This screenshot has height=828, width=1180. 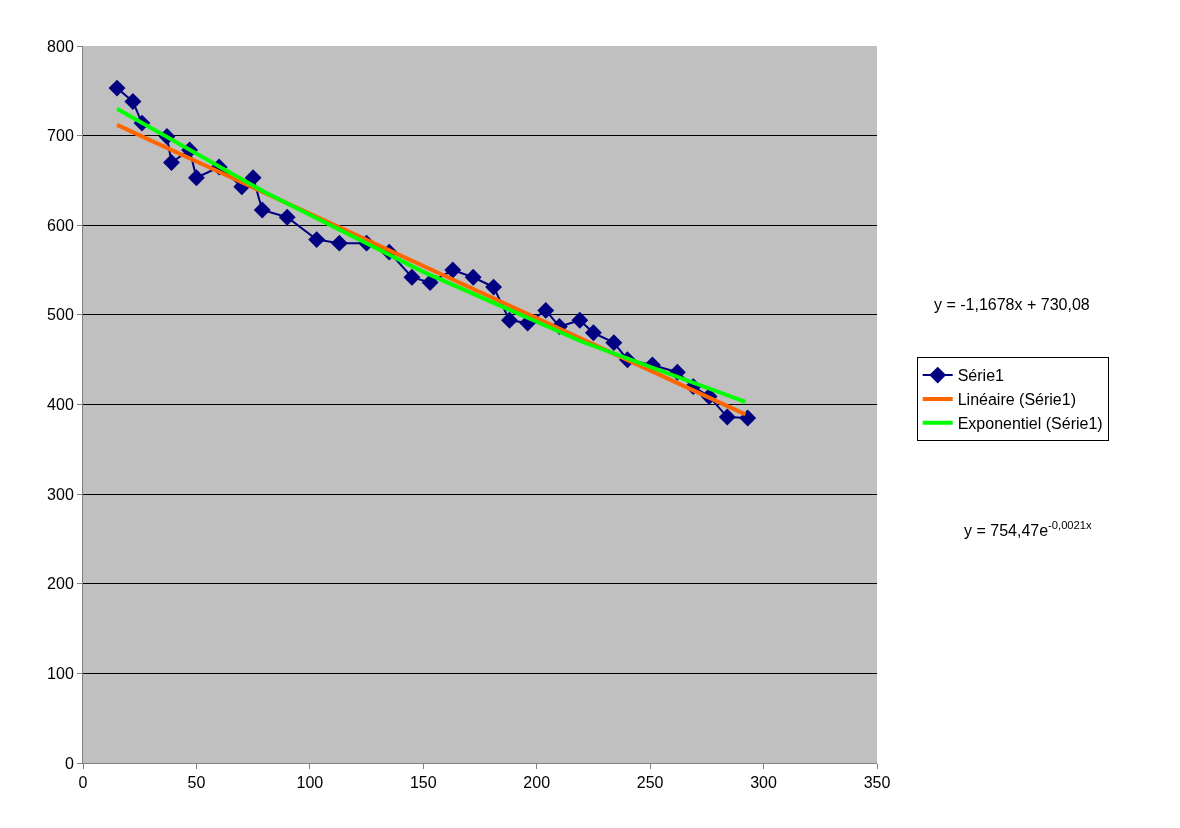 I want to click on legend-label: Exponentiel (Série1), so click(x=1030, y=423).